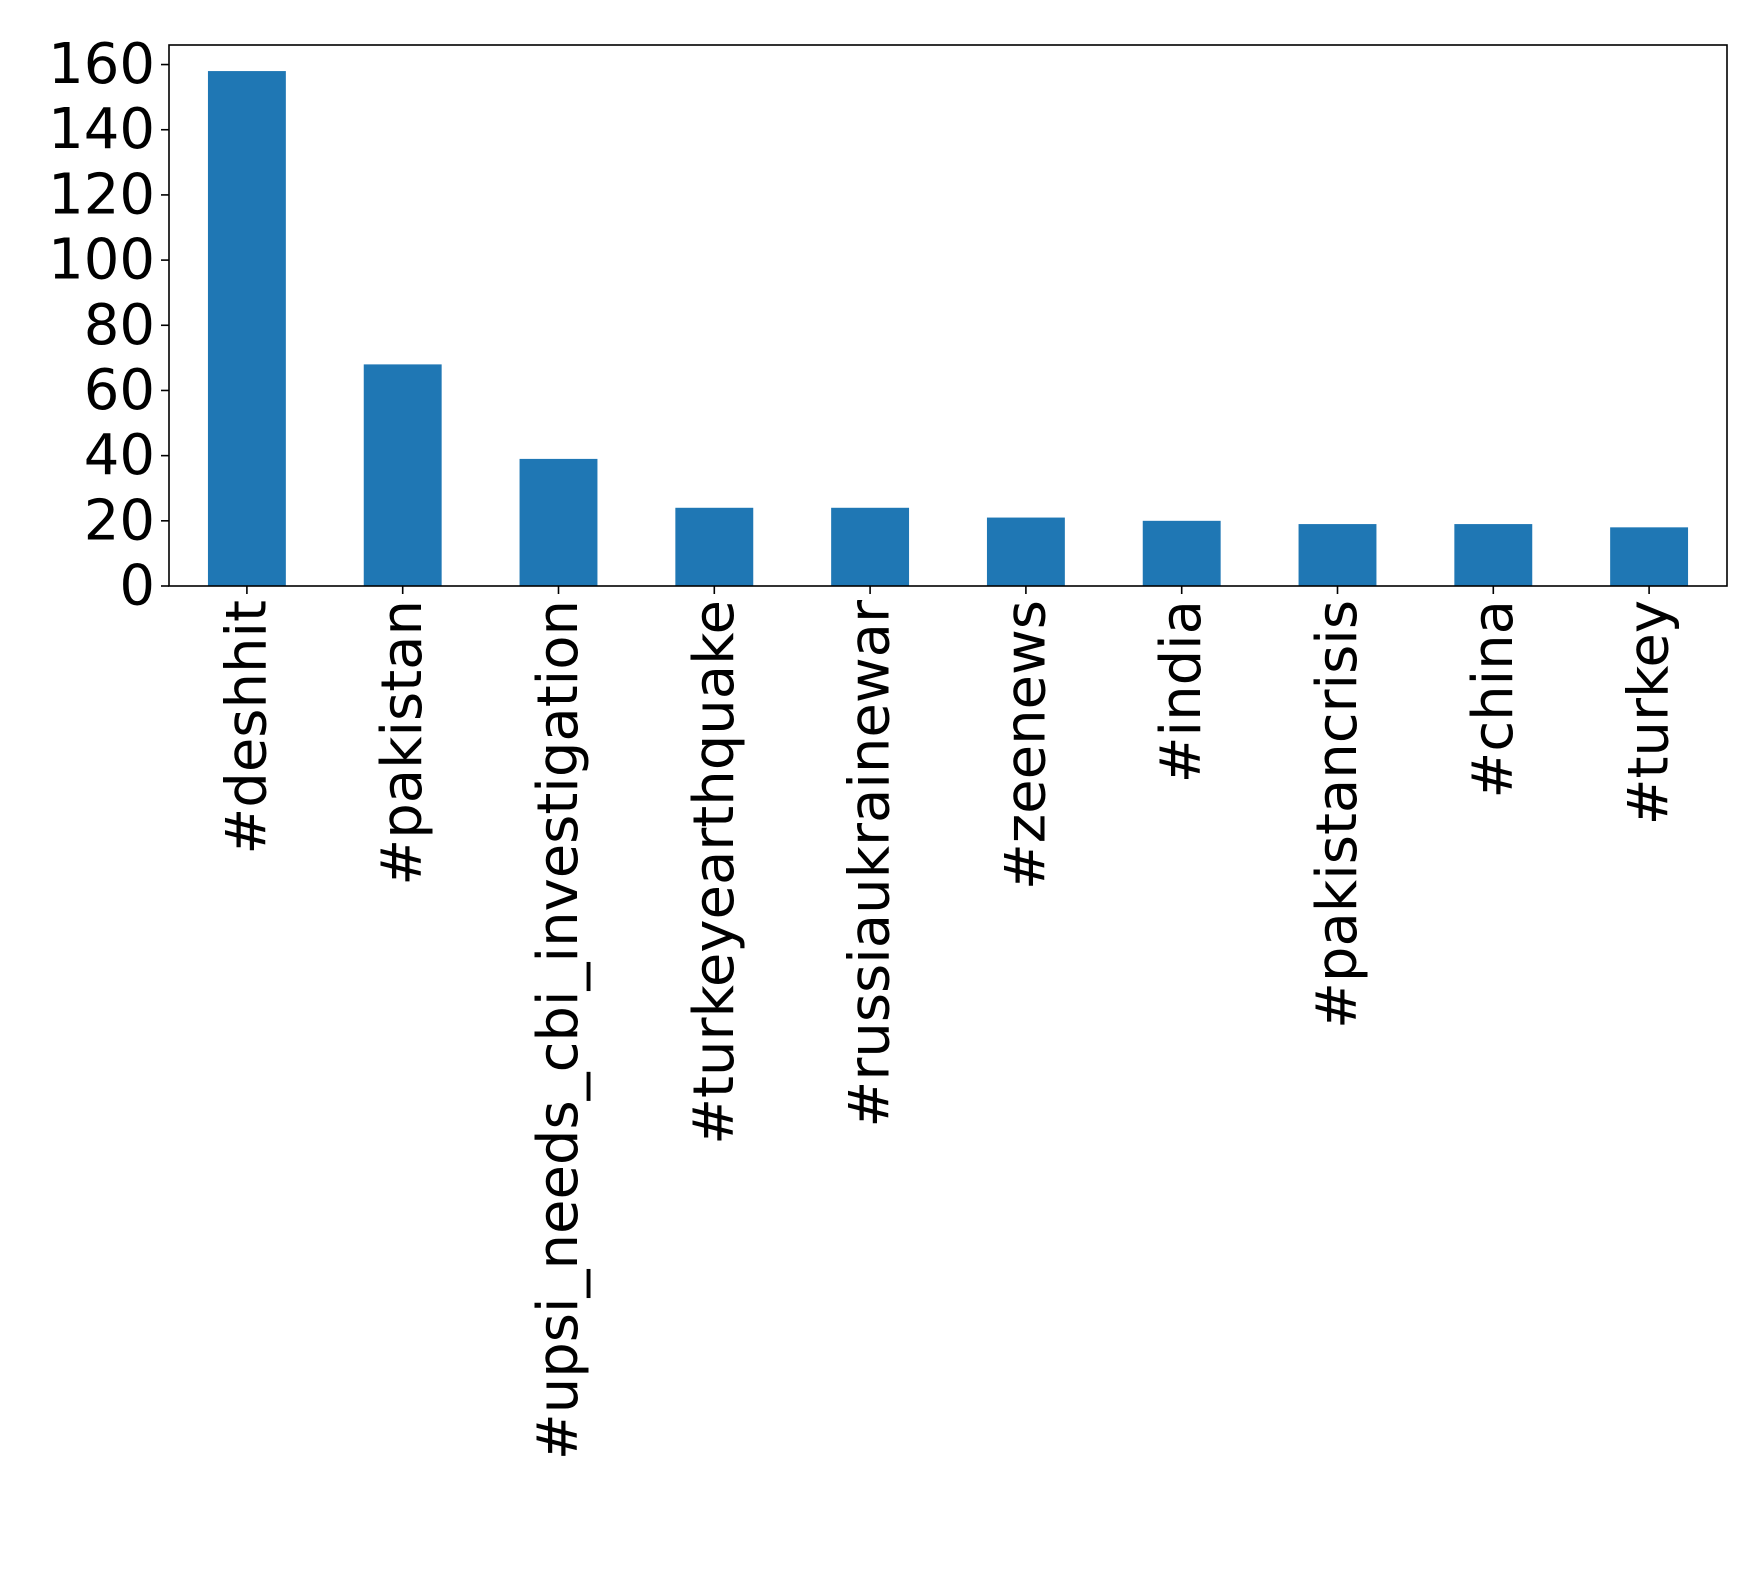 This screenshot has width=1758, height=1592. What do you see at coordinates (137, 586) in the screenshot?
I see `y-tick-label-0: 0` at bounding box center [137, 586].